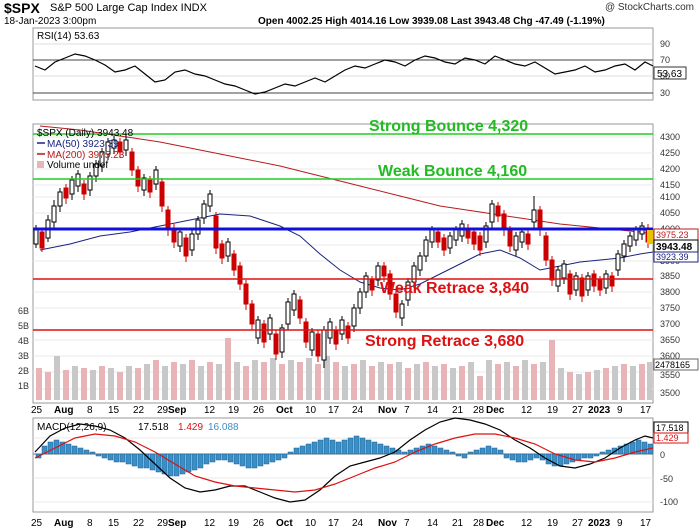 This screenshot has width=700, height=530. Describe the element at coordinates (448, 126) in the screenshot. I see `strong-bounce-label: Strong Bounce 4,320` at that location.